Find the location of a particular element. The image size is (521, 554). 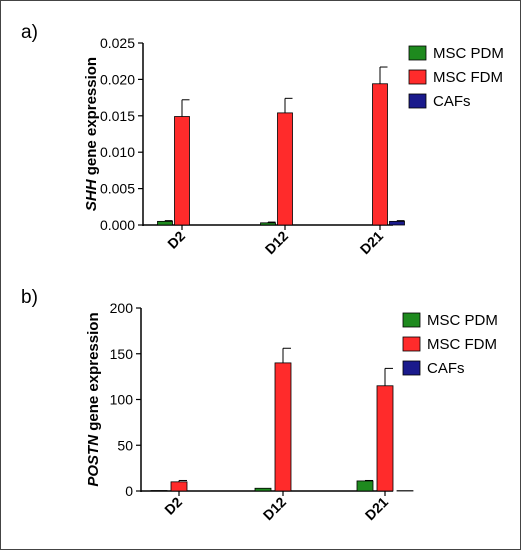

y-tick-label: 0.015 is located at coordinates (117, 116).